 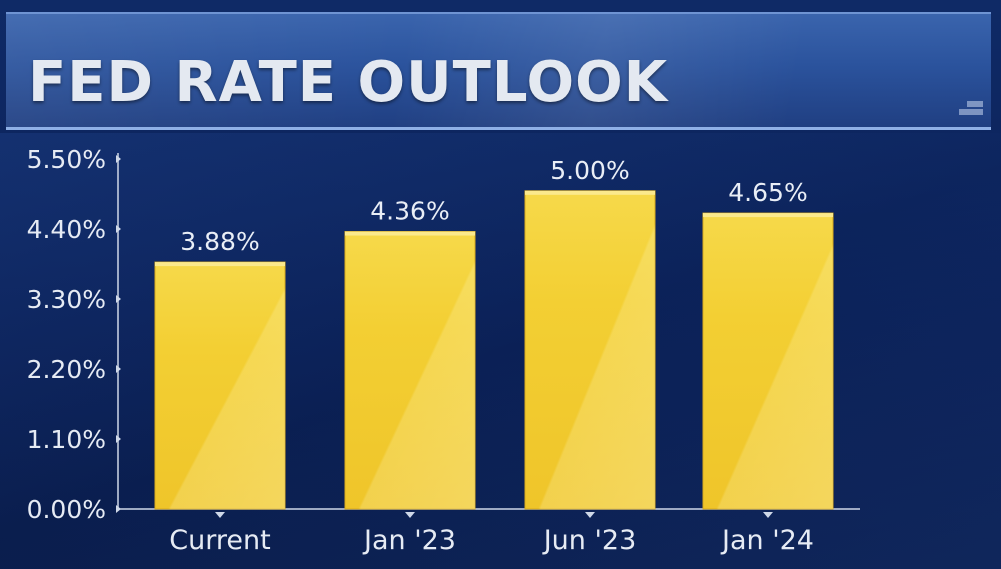 What do you see at coordinates (66, 229) in the screenshot?
I see `y-tick-label: 4.40%` at bounding box center [66, 229].